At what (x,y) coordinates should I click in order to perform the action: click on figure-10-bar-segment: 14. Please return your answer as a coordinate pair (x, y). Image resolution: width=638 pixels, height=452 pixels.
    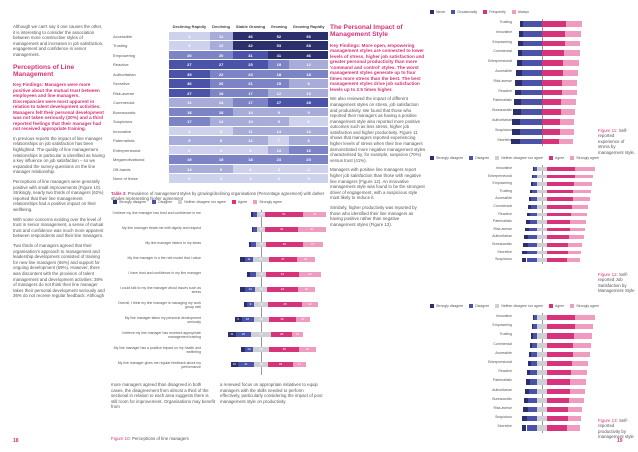
    Looking at the image, I should click on (261, 274).